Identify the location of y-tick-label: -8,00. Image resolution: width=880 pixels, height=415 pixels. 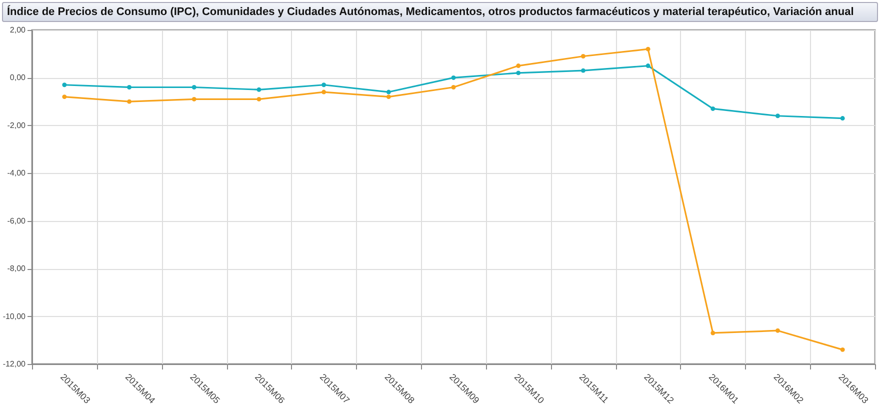
(16, 269).